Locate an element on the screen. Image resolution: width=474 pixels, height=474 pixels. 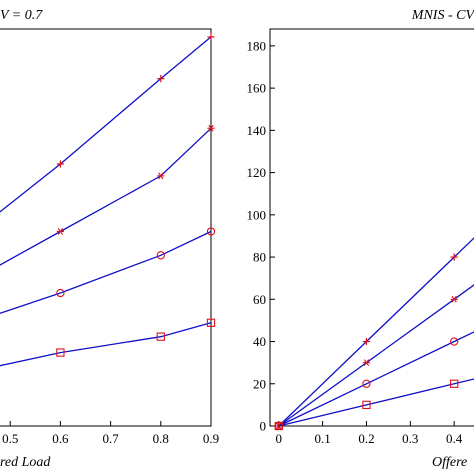
right-y-tick-label-2: 40 is located at coordinates (259, 341).